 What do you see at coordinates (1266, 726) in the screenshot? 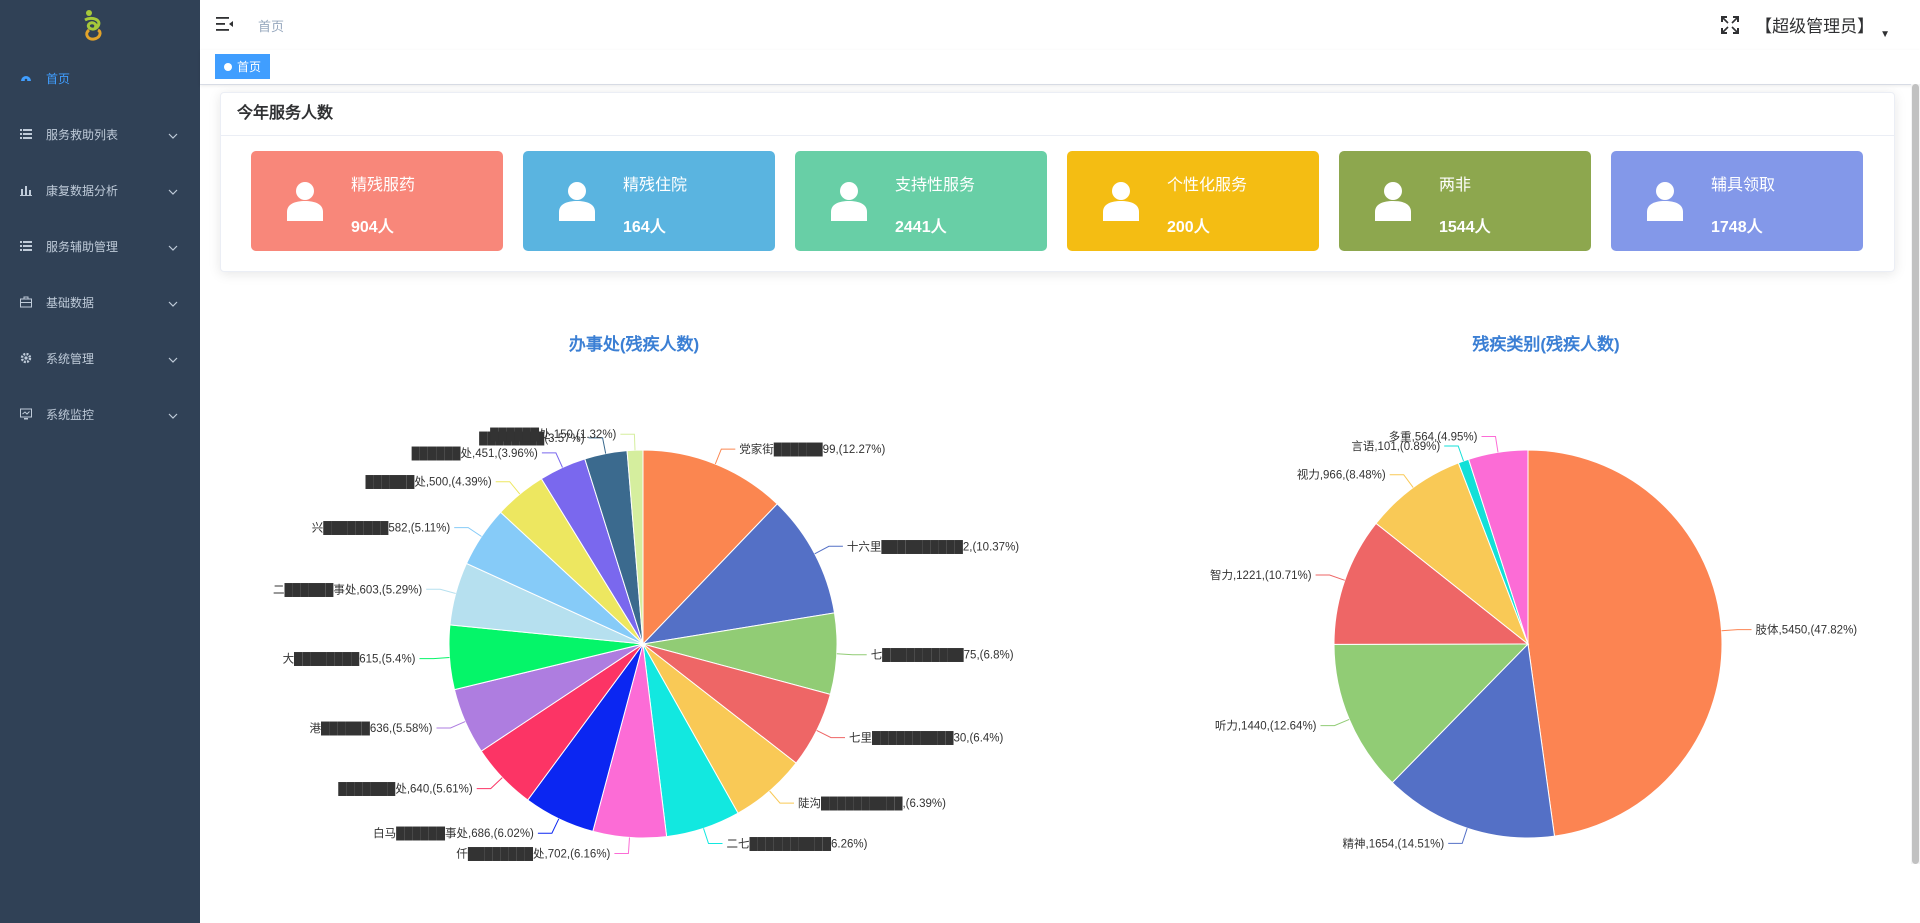
I see `pie-label: 听力,1440,(12.64%)` at bounding box center [1266, 726].